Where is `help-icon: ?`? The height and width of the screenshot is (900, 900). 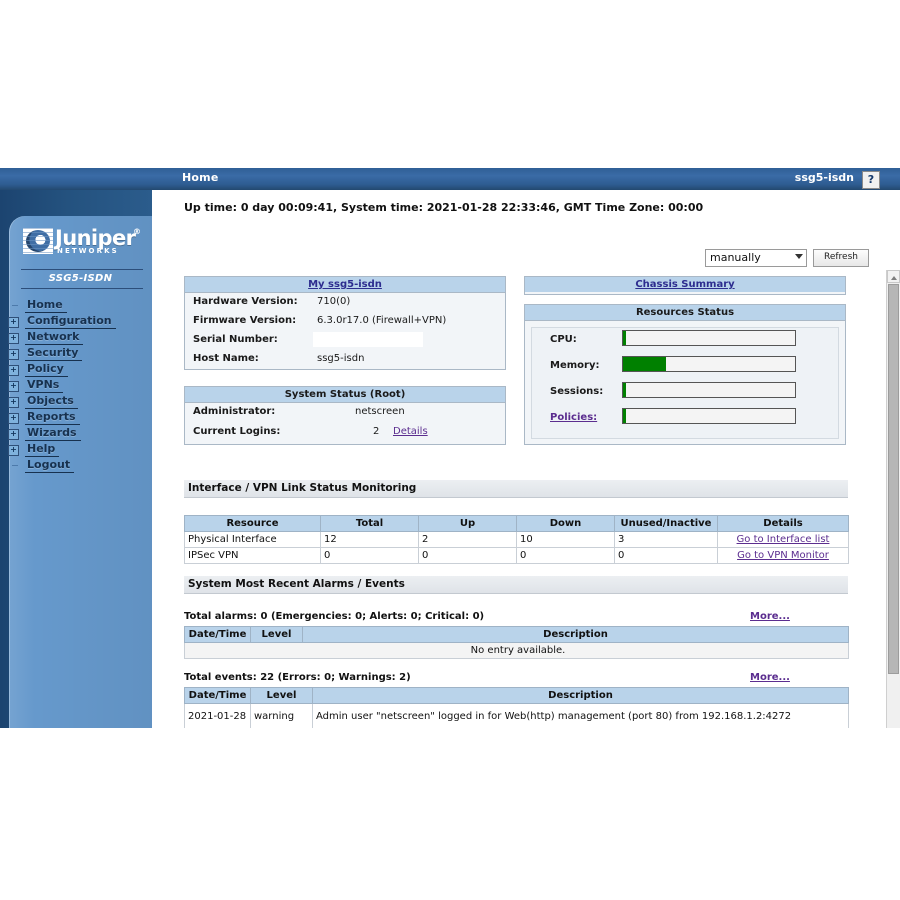 help-icon: ? is located at coordinates (871, 180).